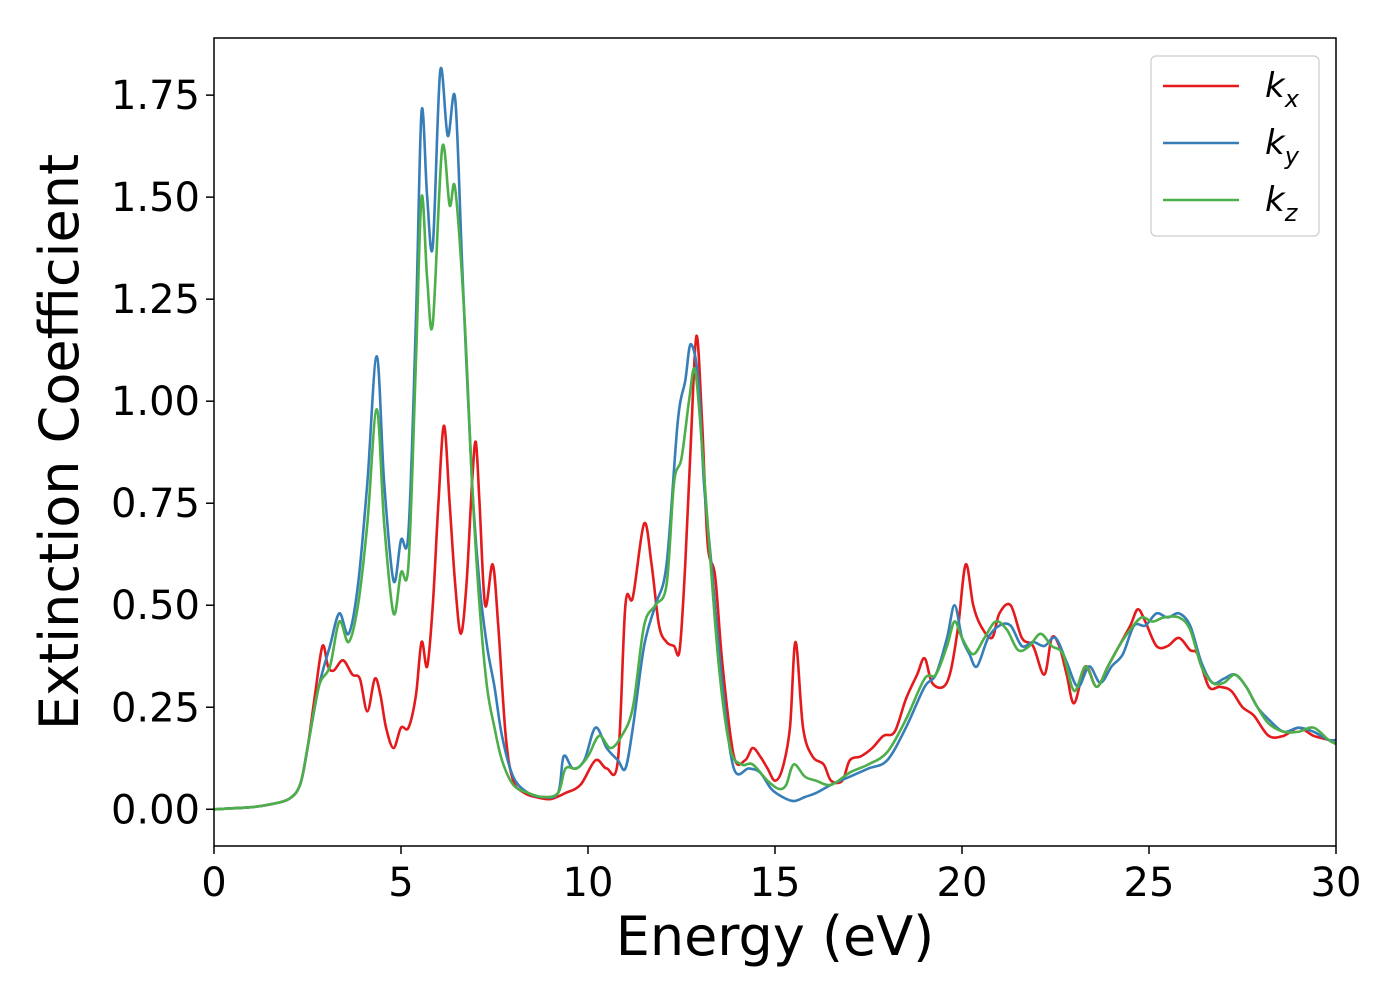  Describe the element at coordinates (775, 883) in the screenshot. I see `x-tick-label: 15` at that location.